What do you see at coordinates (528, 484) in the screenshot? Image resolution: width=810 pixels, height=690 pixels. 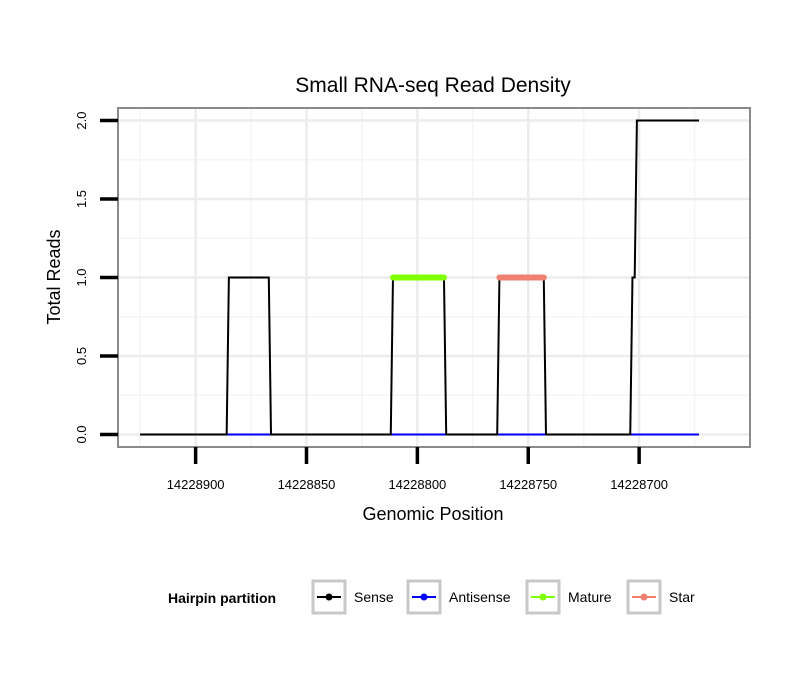 I see `x-tick-label: 14228750` at bounding box center [528, 484].